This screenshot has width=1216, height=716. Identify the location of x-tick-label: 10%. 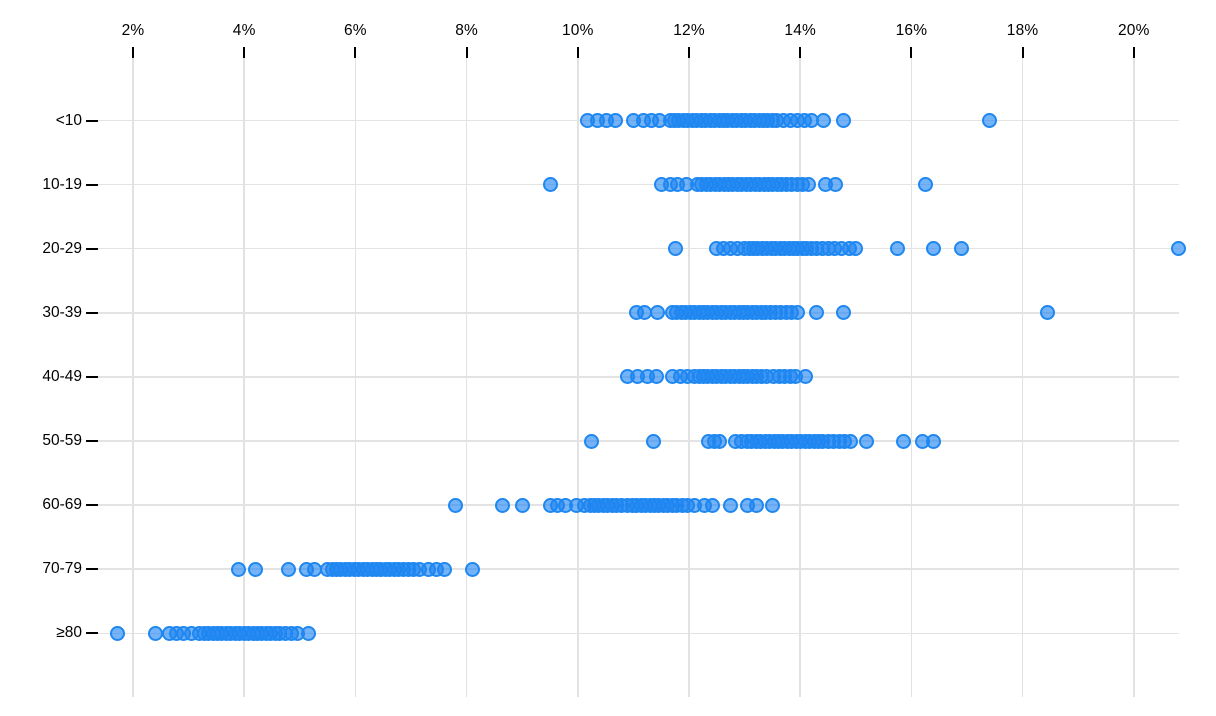
(577, 30).